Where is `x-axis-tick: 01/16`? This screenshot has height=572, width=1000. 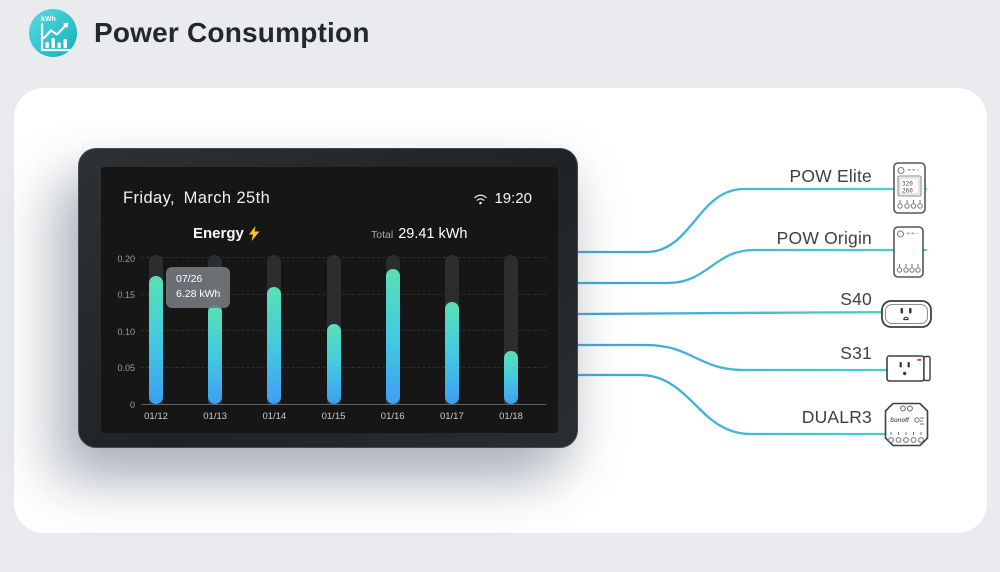 x-axis-tick: 01/16 is located at coordinates (392, 416).